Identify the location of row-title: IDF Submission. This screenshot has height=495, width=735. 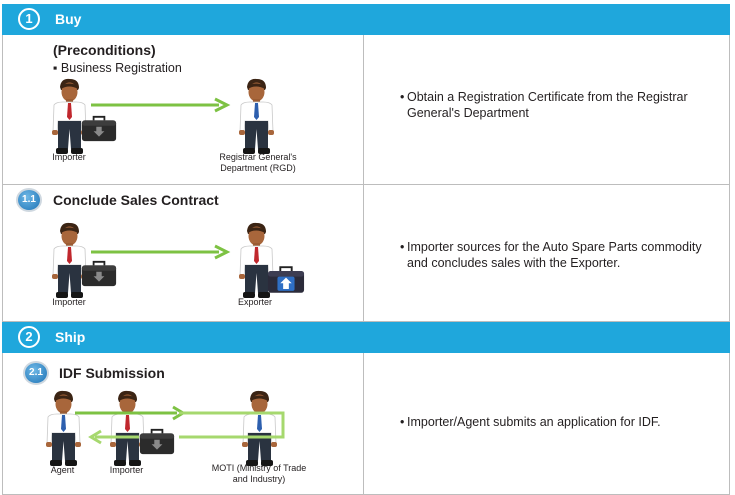
(112, 373).